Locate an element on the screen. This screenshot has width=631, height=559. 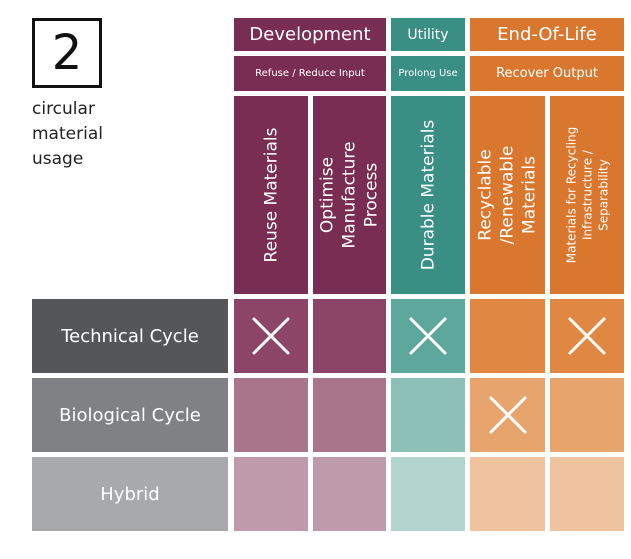
group-label: Utility is located at coordinates (428, 34).